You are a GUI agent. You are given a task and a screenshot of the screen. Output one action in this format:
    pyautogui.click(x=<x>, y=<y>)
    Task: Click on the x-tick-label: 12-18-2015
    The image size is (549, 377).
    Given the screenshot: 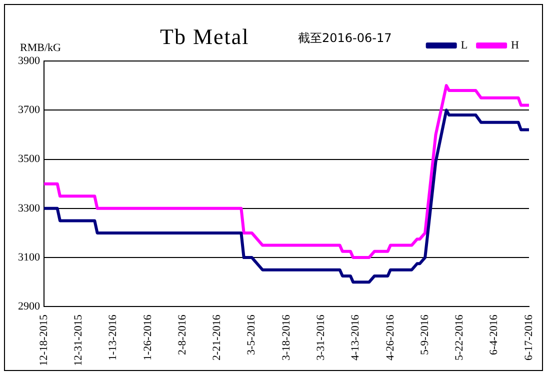 What is the action you would take?
    pyautogui.click(x=44, y=340)
    